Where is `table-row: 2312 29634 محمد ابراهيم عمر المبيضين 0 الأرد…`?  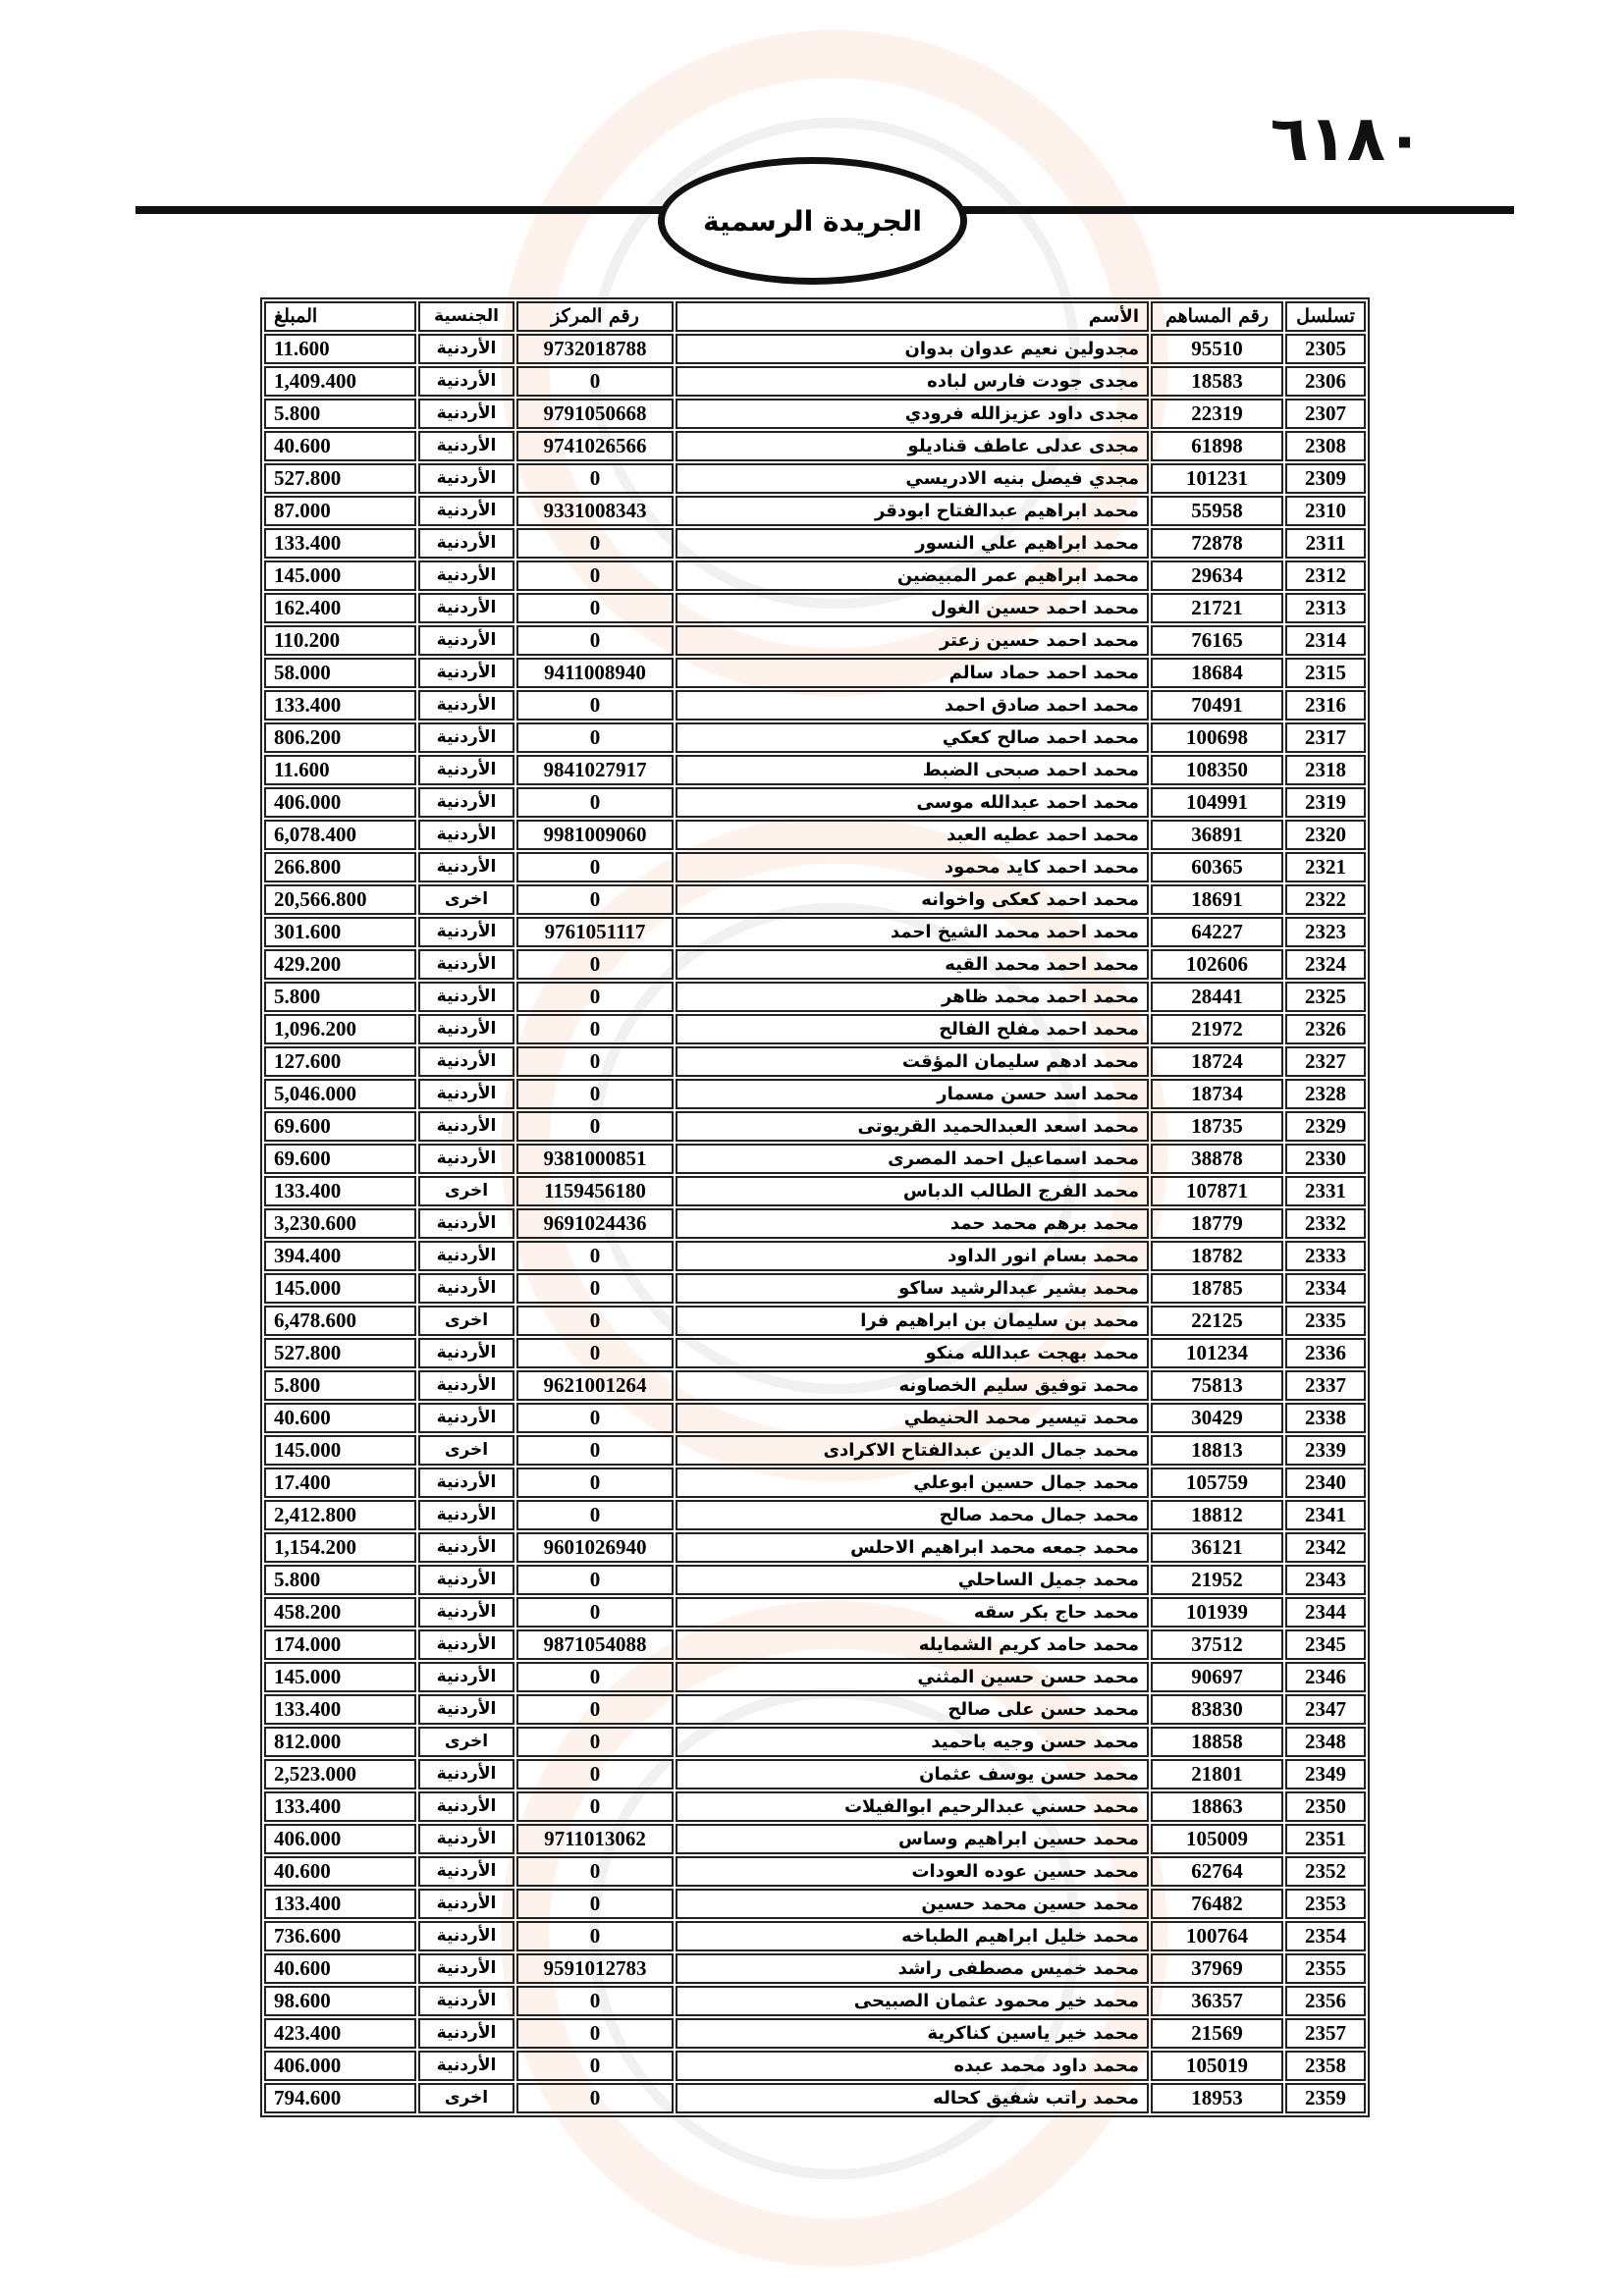
table-row: 2312 29634 محمد ابراهيم عمر المبيضين 0 الأرد… is located at coordinates (815, 576).